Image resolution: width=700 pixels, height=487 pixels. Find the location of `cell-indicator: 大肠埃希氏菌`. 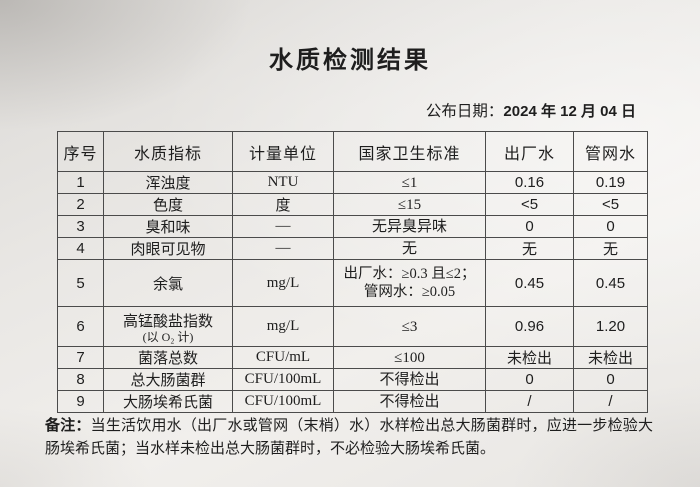

cell-indicator: 大肠埃希氏菌 is located at coordinates (168, 401).